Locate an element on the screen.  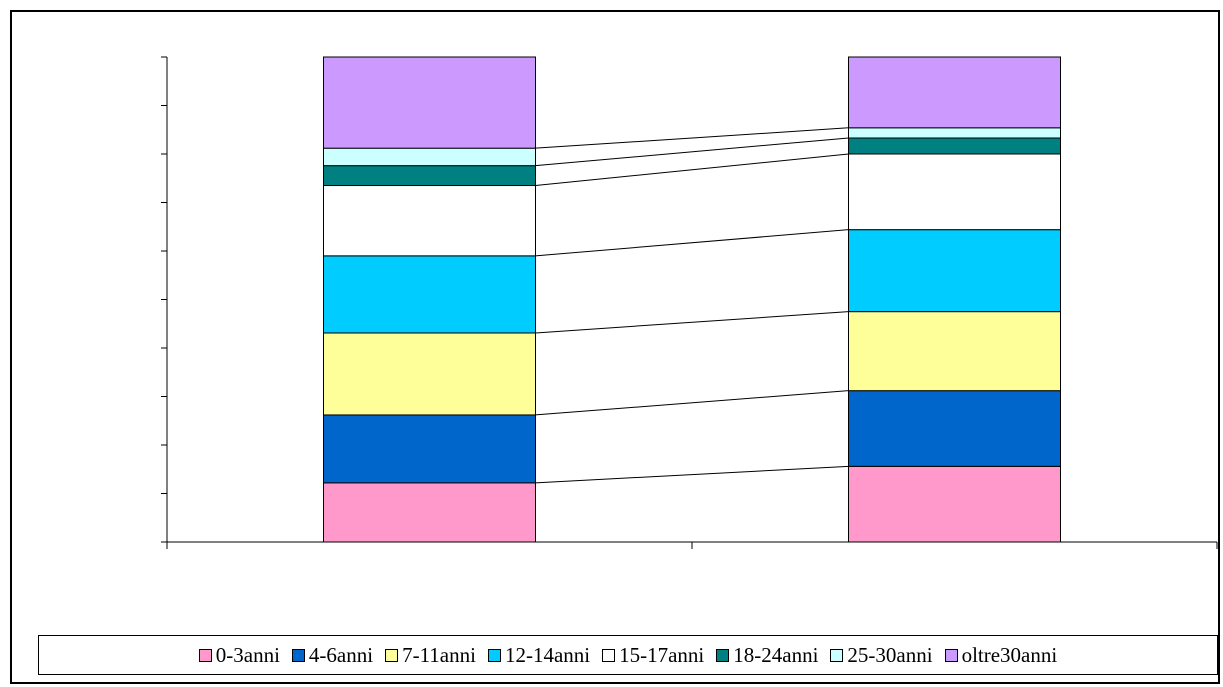
legend-item: 0-3anni is located at coordinates (239, 655).